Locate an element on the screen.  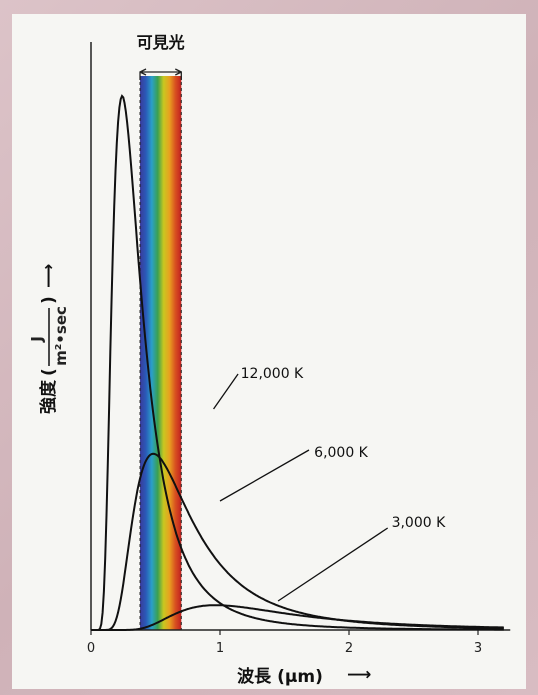
y-axis-paren-close: ) is located at coordinates (49, 300).